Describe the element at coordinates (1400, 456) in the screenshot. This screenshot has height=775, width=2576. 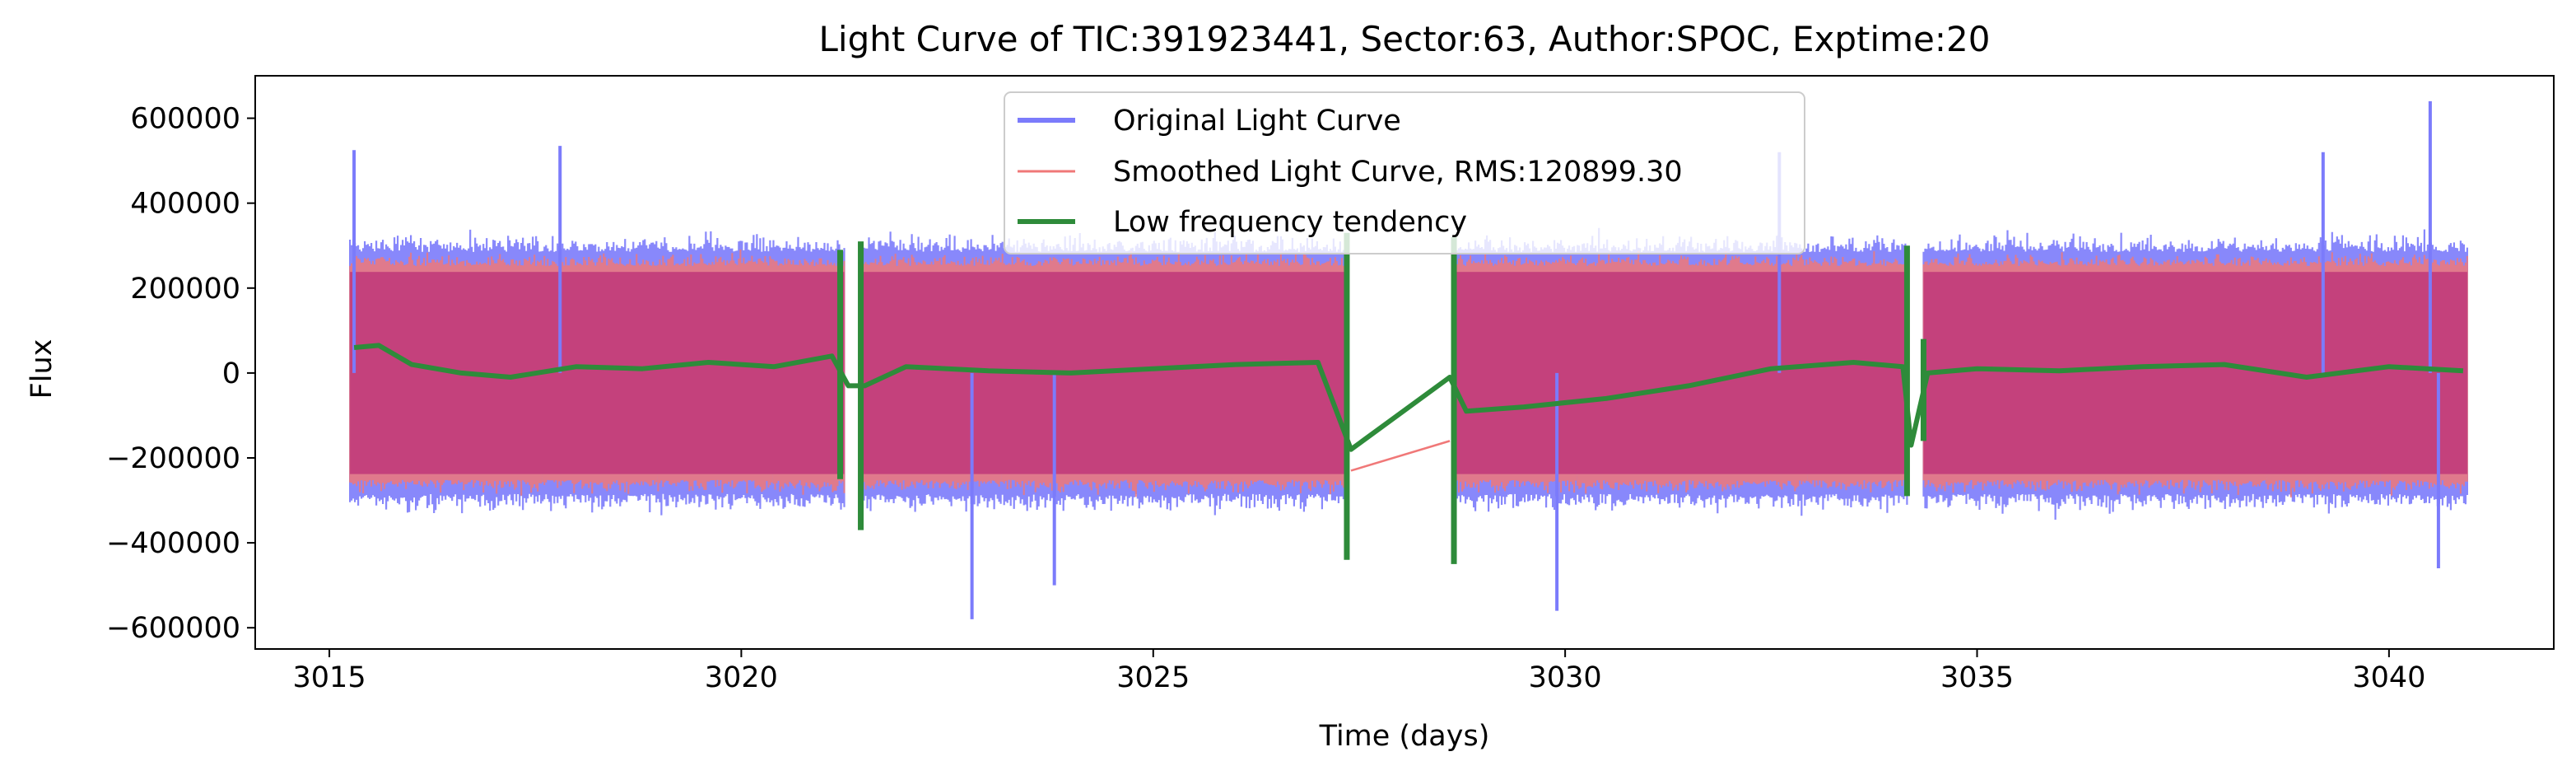
I see `smoothed-gap-line` at that location.